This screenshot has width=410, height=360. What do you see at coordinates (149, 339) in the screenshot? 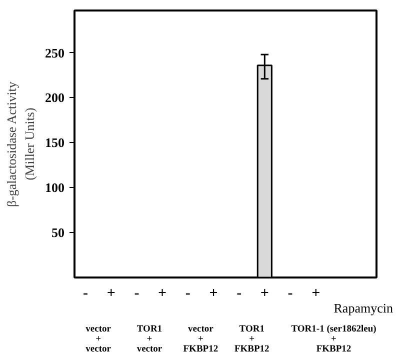
I see `text: TOR1 + vector` at bounding box center [149, 339].